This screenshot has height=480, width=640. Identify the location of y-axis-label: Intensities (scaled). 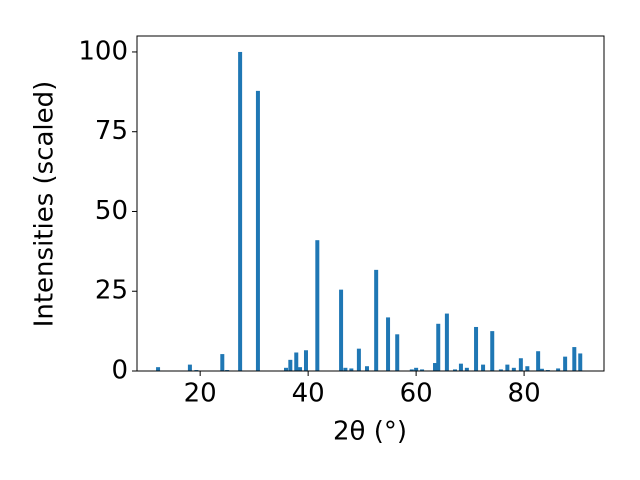
(45, 204).